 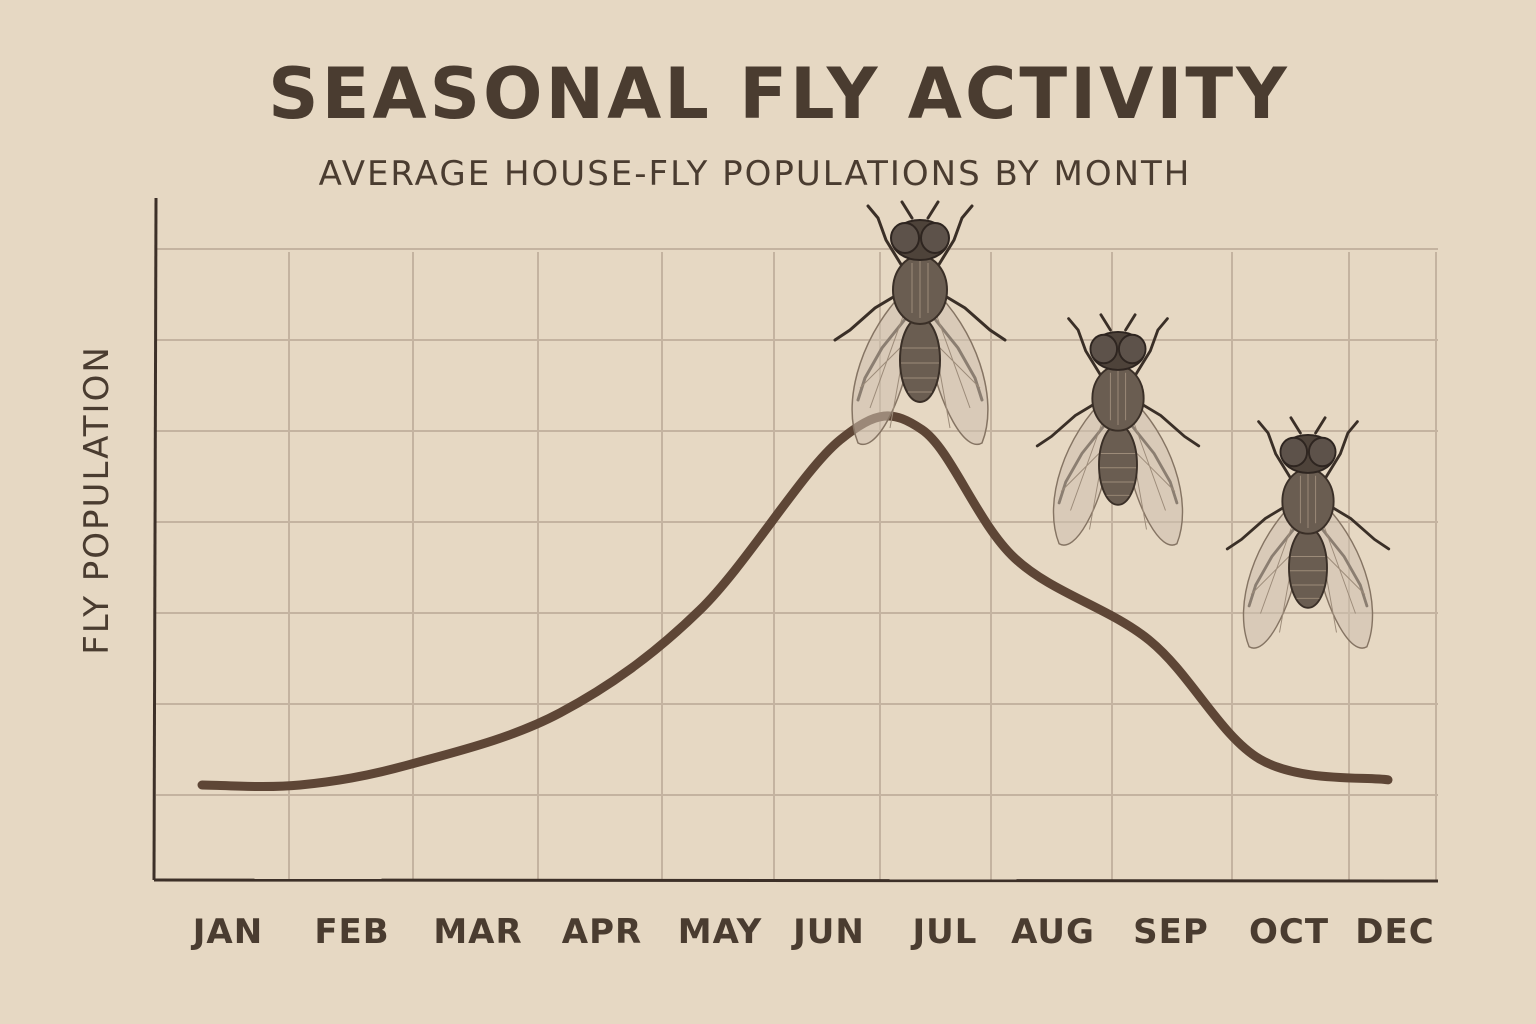 I want to click on y-axis, so click(x=155, y=539).